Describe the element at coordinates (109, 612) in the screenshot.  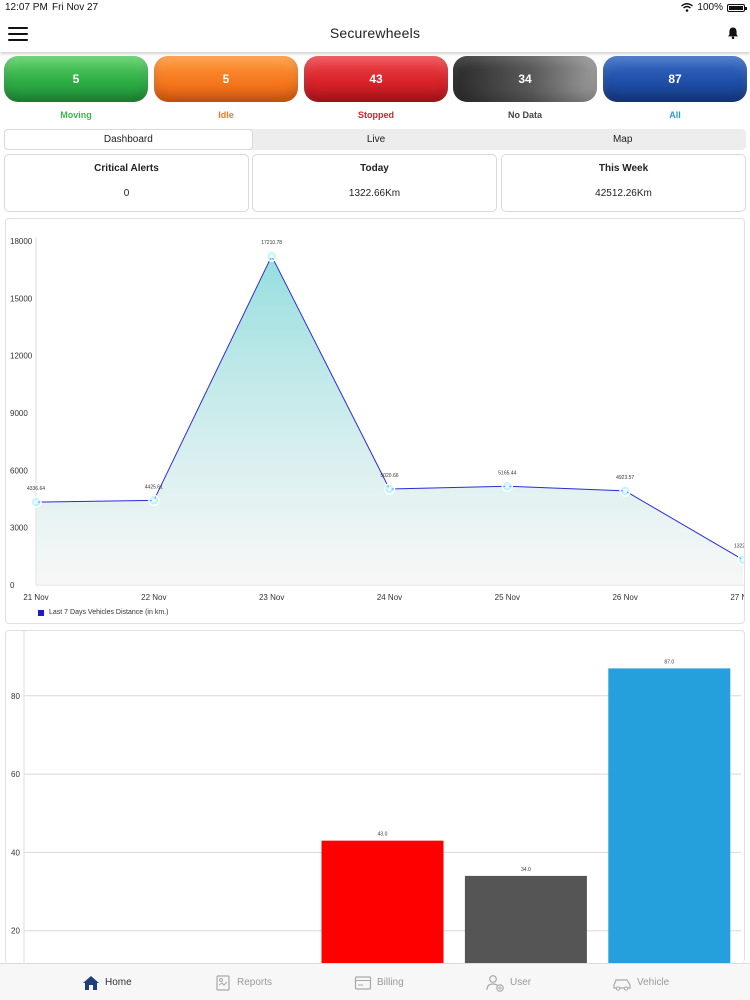
I see `legend-label: Last 7 Days Vehicles Distance (in km.)` at that location.